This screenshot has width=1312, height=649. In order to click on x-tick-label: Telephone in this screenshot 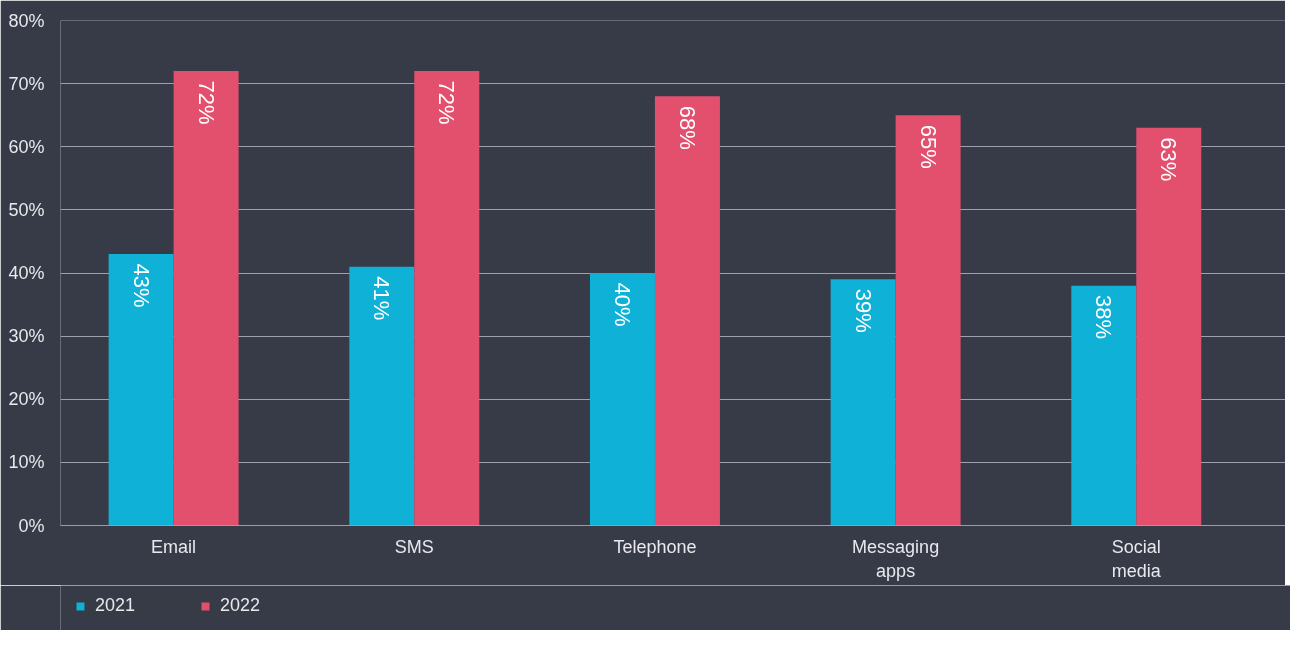, I will do `click(655, 546)`.